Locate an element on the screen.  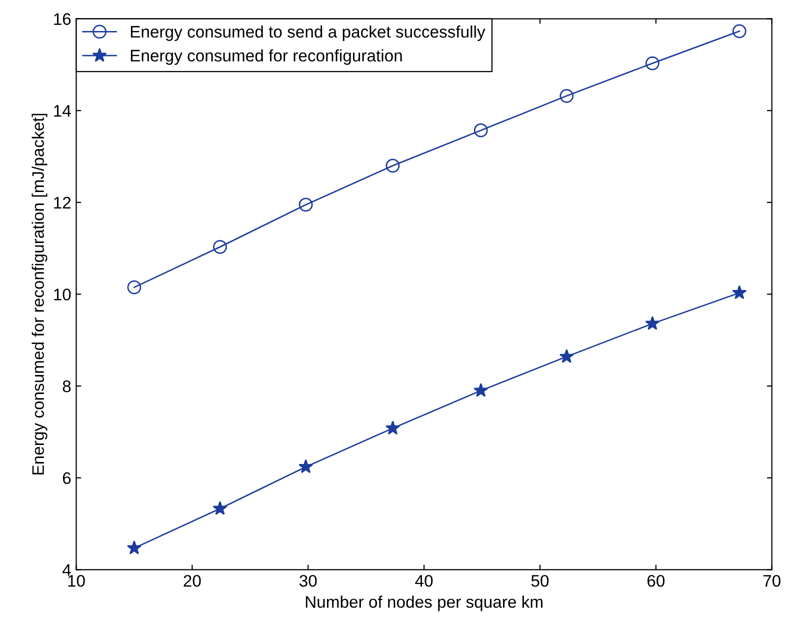
y-axis-title: Energy consumed for reconfiguration [mJ/packet] is located at coordinates (40, 294).